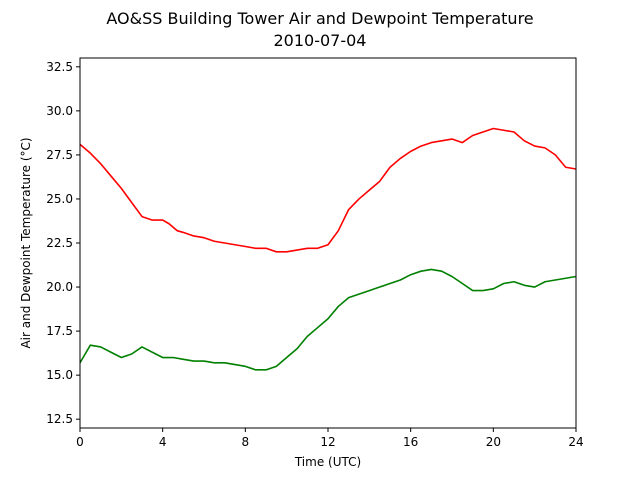 The image size is (640, 480). What do you see at coordinates (327, 442) in the screenshot?
I see `x-tick-label: 12` at bounding box center [327, 442].